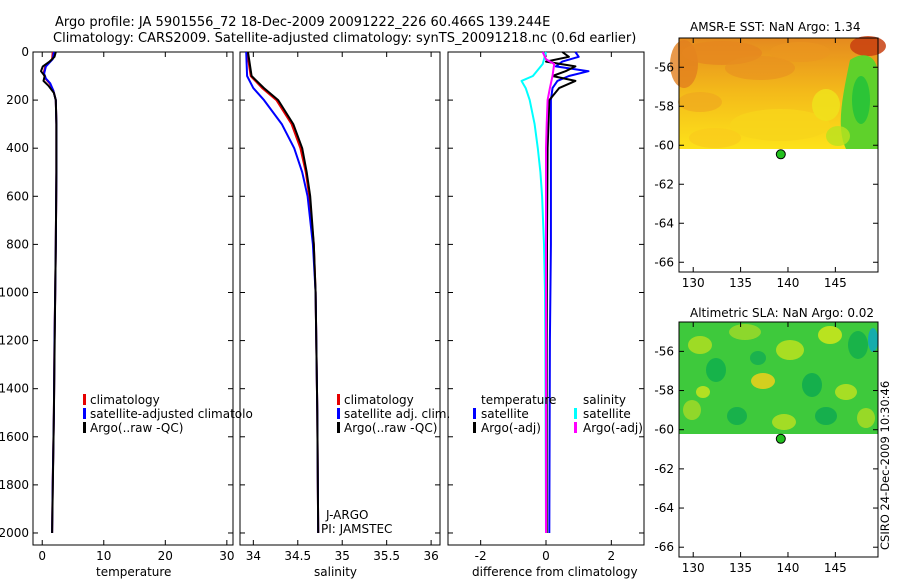 The width and height of the screenshot is (900, 580). I want to click on series-line-salinity-argo-adj, so click(548, 292).